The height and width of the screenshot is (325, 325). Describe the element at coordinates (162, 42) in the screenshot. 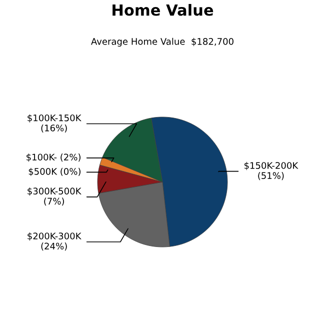

I see `chart-subtitle: Average Home Value $182,700` at that location.